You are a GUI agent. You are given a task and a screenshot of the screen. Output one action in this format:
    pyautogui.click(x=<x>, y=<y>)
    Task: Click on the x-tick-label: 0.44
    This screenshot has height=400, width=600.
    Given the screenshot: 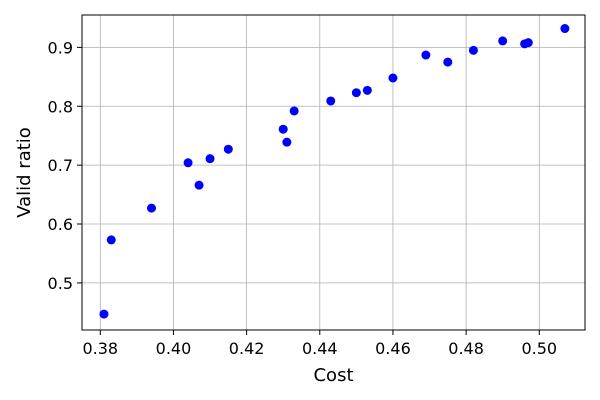 What is the action you would take?
    pyautogui.click(x=320, y=348)
    